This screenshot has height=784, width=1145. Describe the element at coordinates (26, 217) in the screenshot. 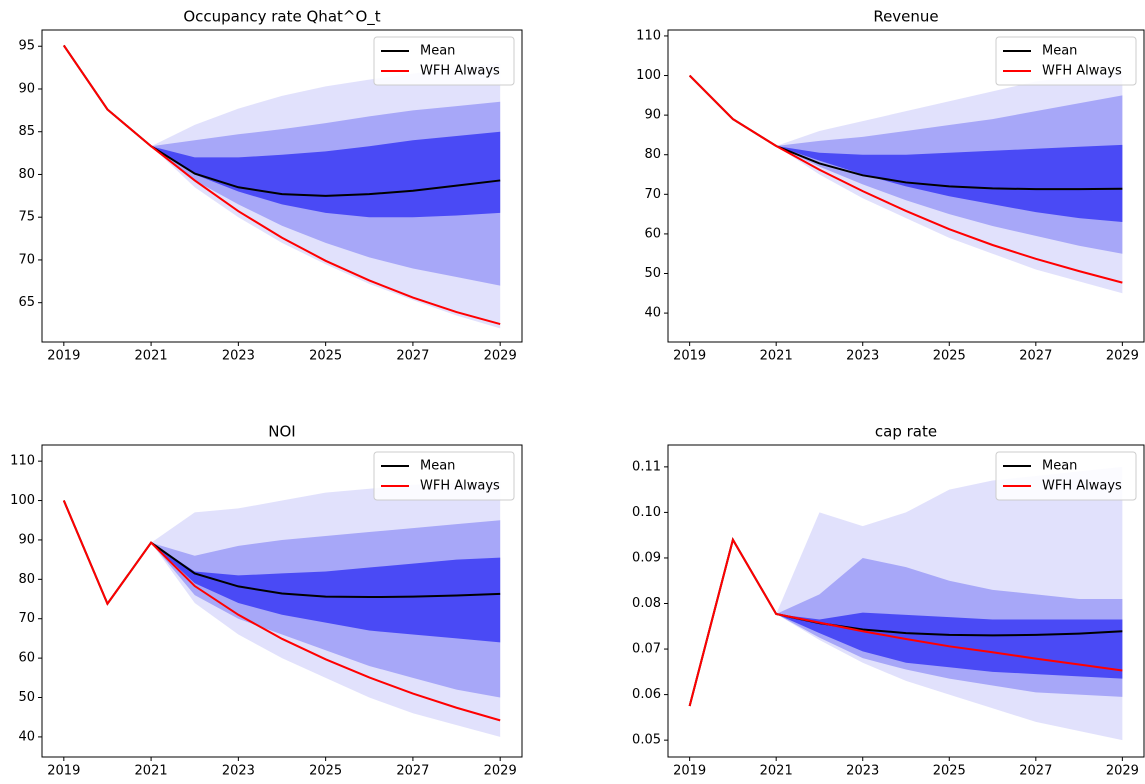

I see `y-tick-label: 75` at that location.